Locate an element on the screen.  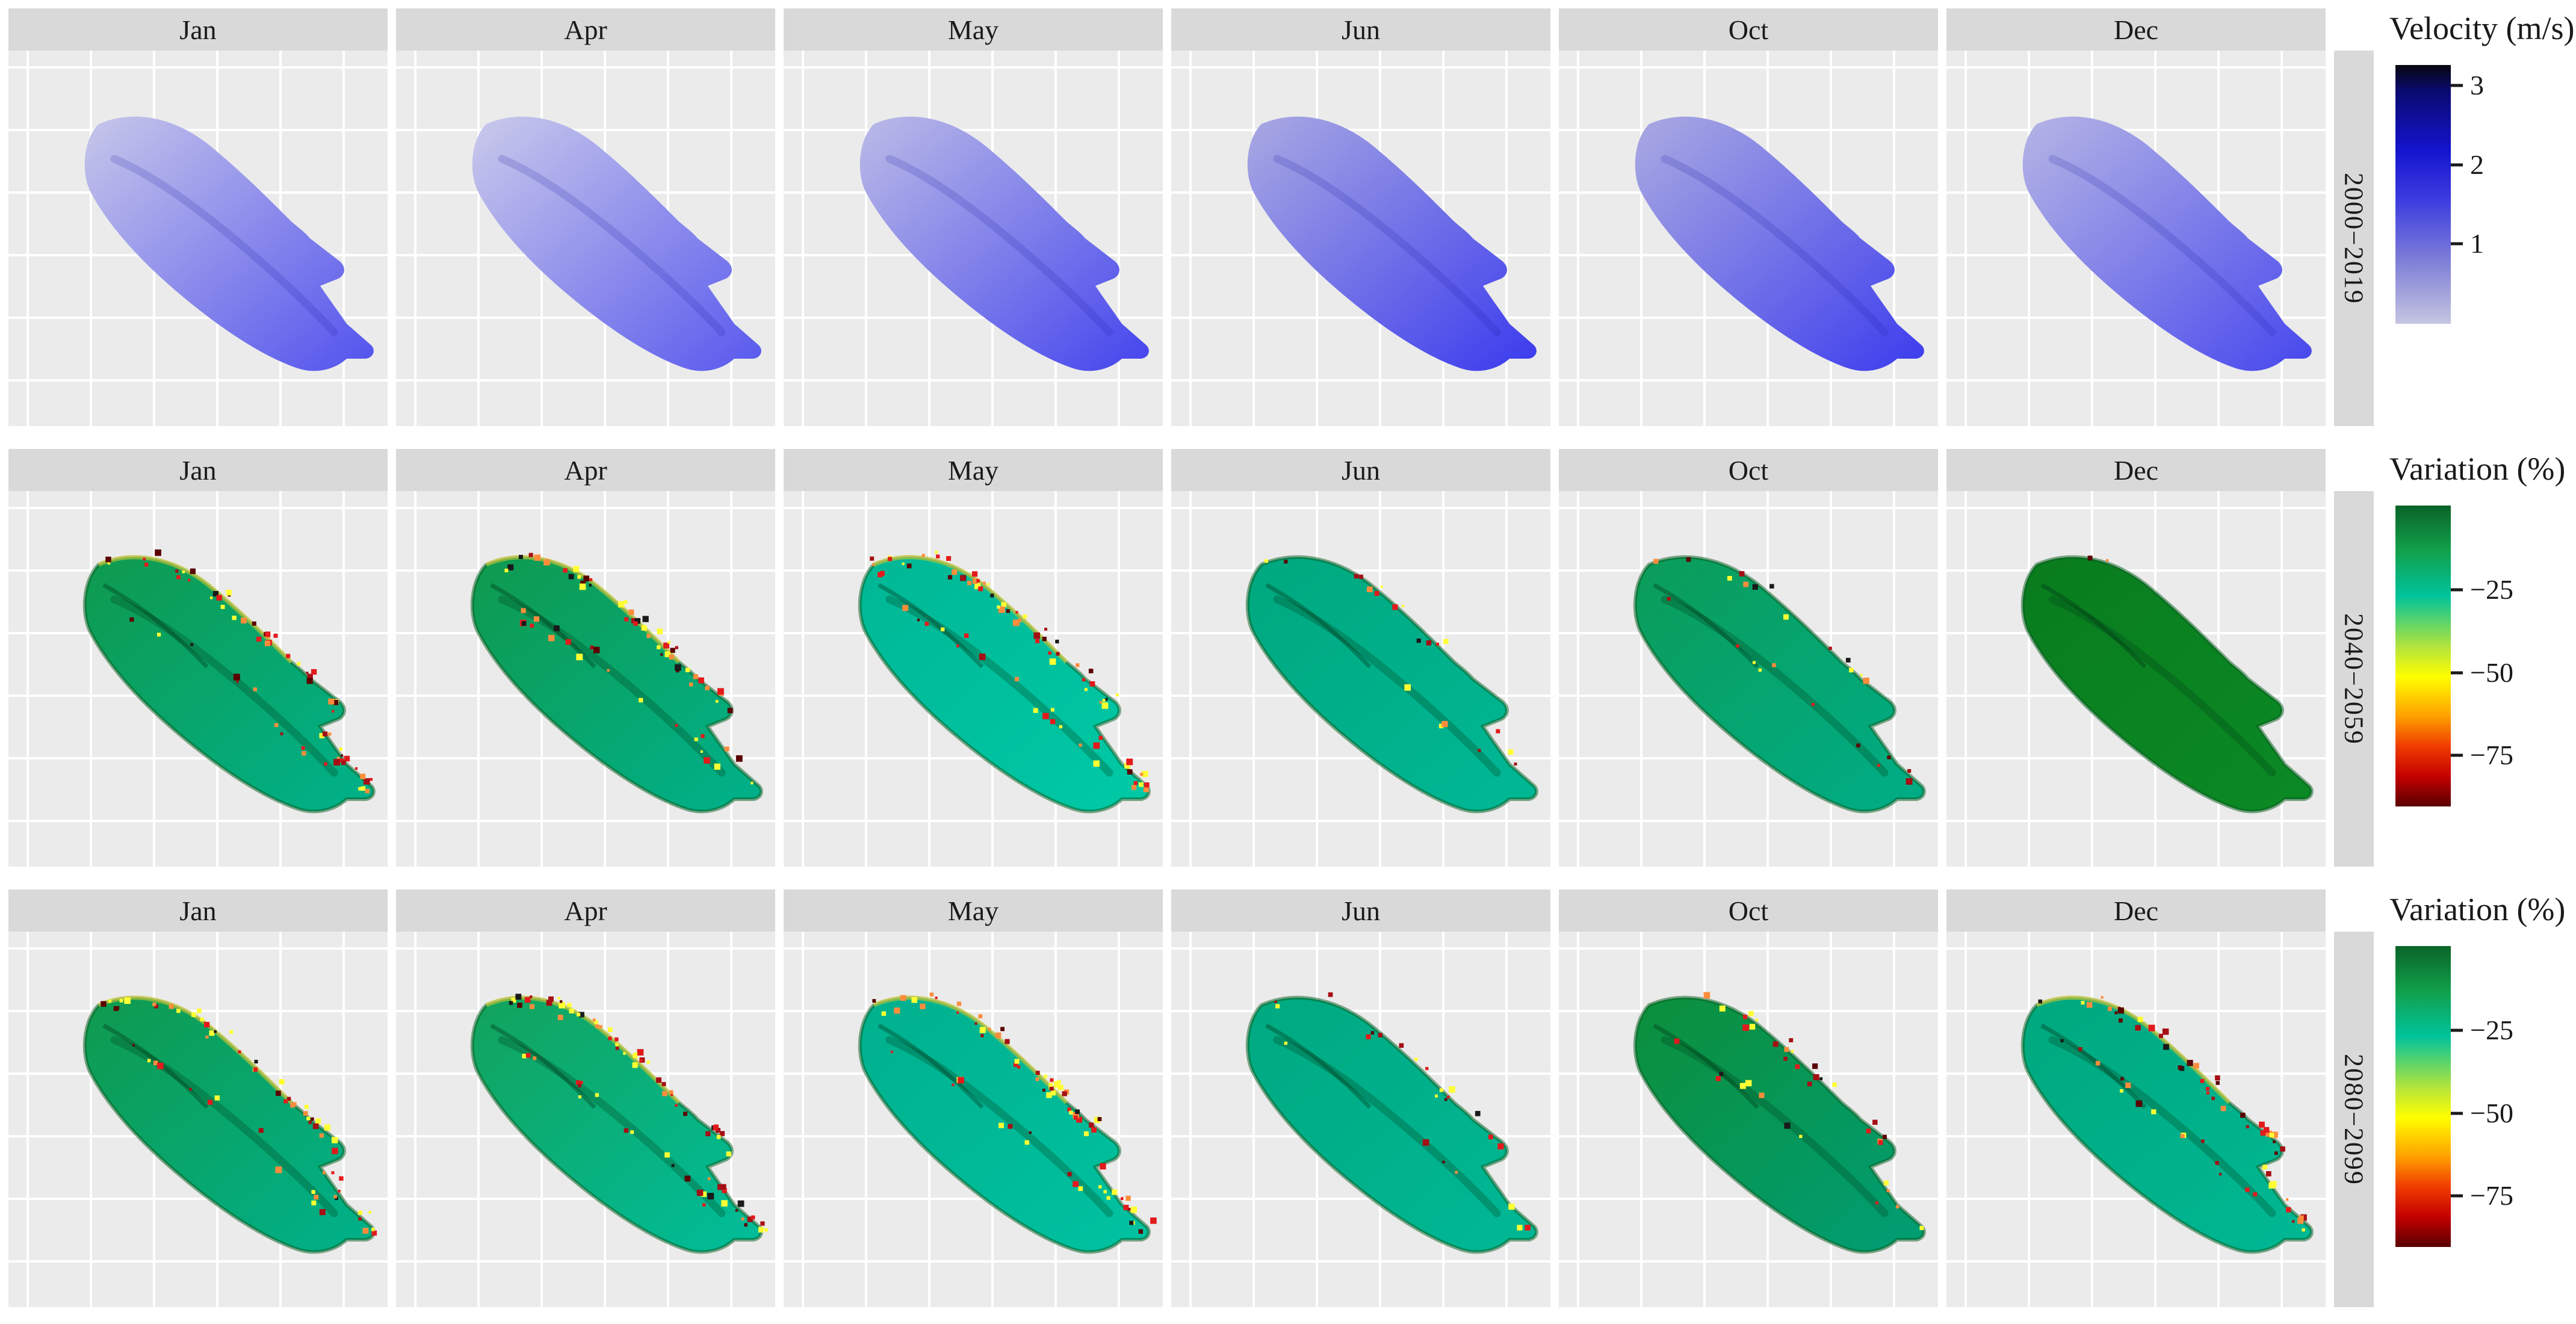
row-strip-wrap: 2040−2059 is located at coordinates (2354, 658).